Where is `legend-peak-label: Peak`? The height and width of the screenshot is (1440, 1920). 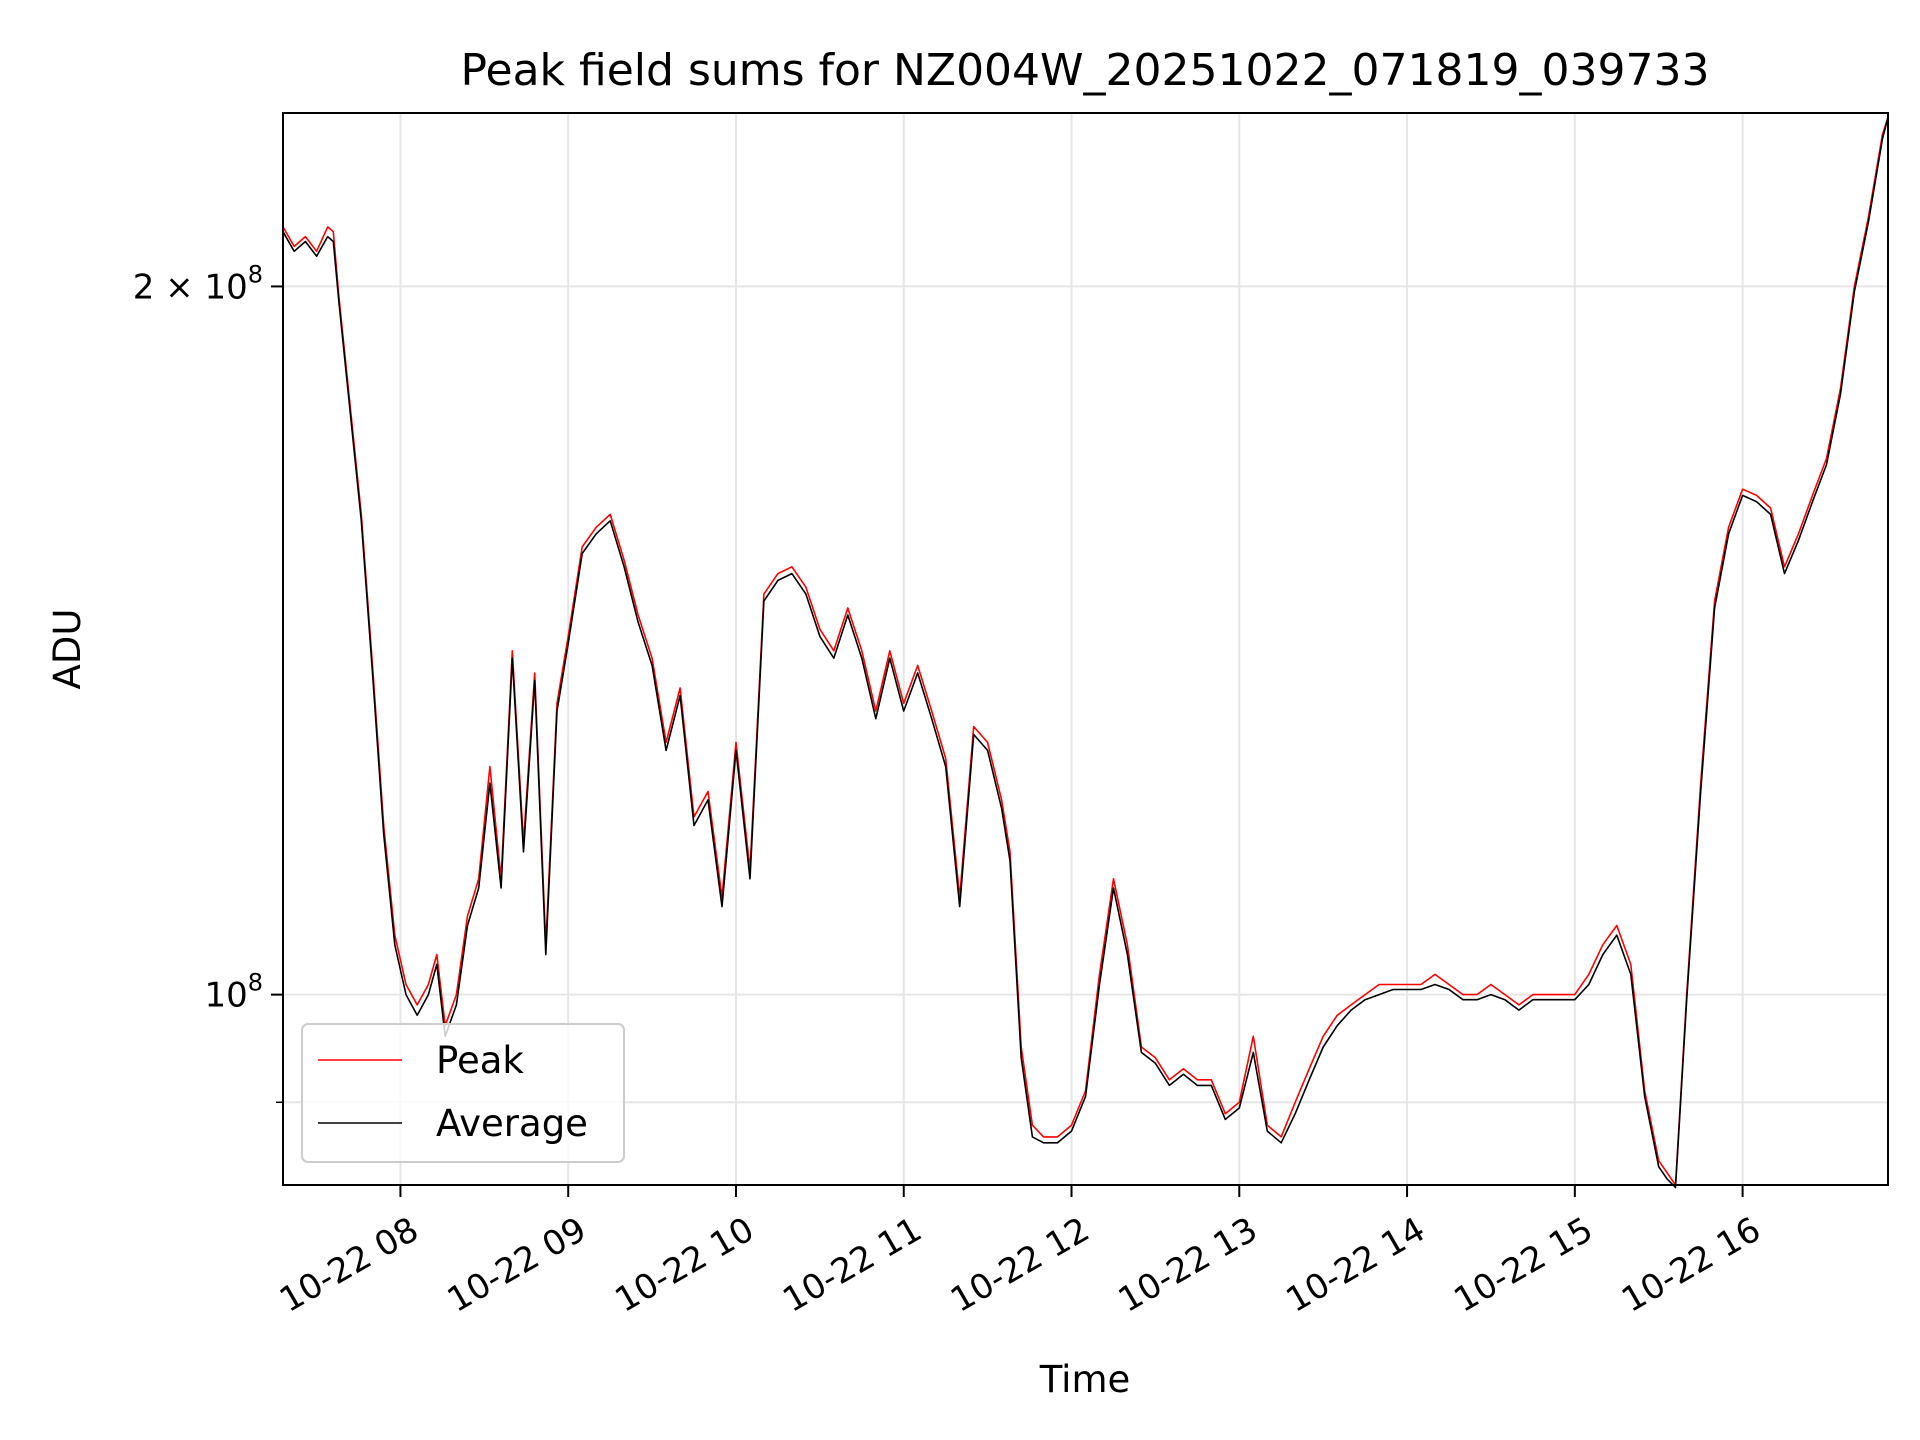
legend-peak-label: Peak is located at coordinates (480, 1060).